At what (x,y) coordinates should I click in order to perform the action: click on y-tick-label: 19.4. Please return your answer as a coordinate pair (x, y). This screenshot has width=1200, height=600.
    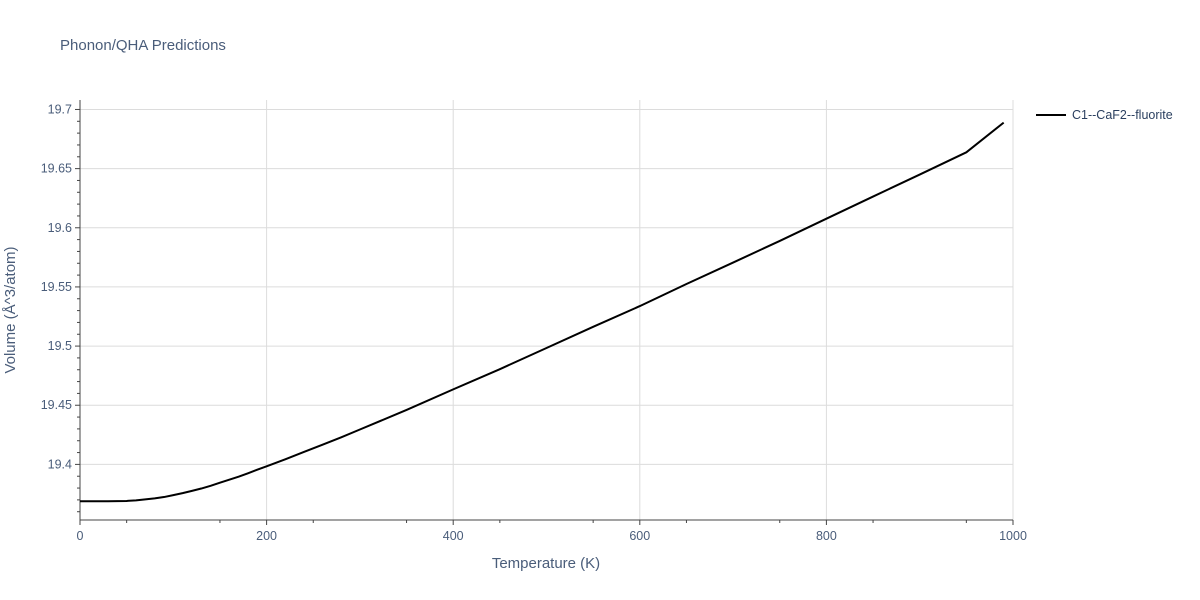
    Looking at the image, I should click on (60, 464).